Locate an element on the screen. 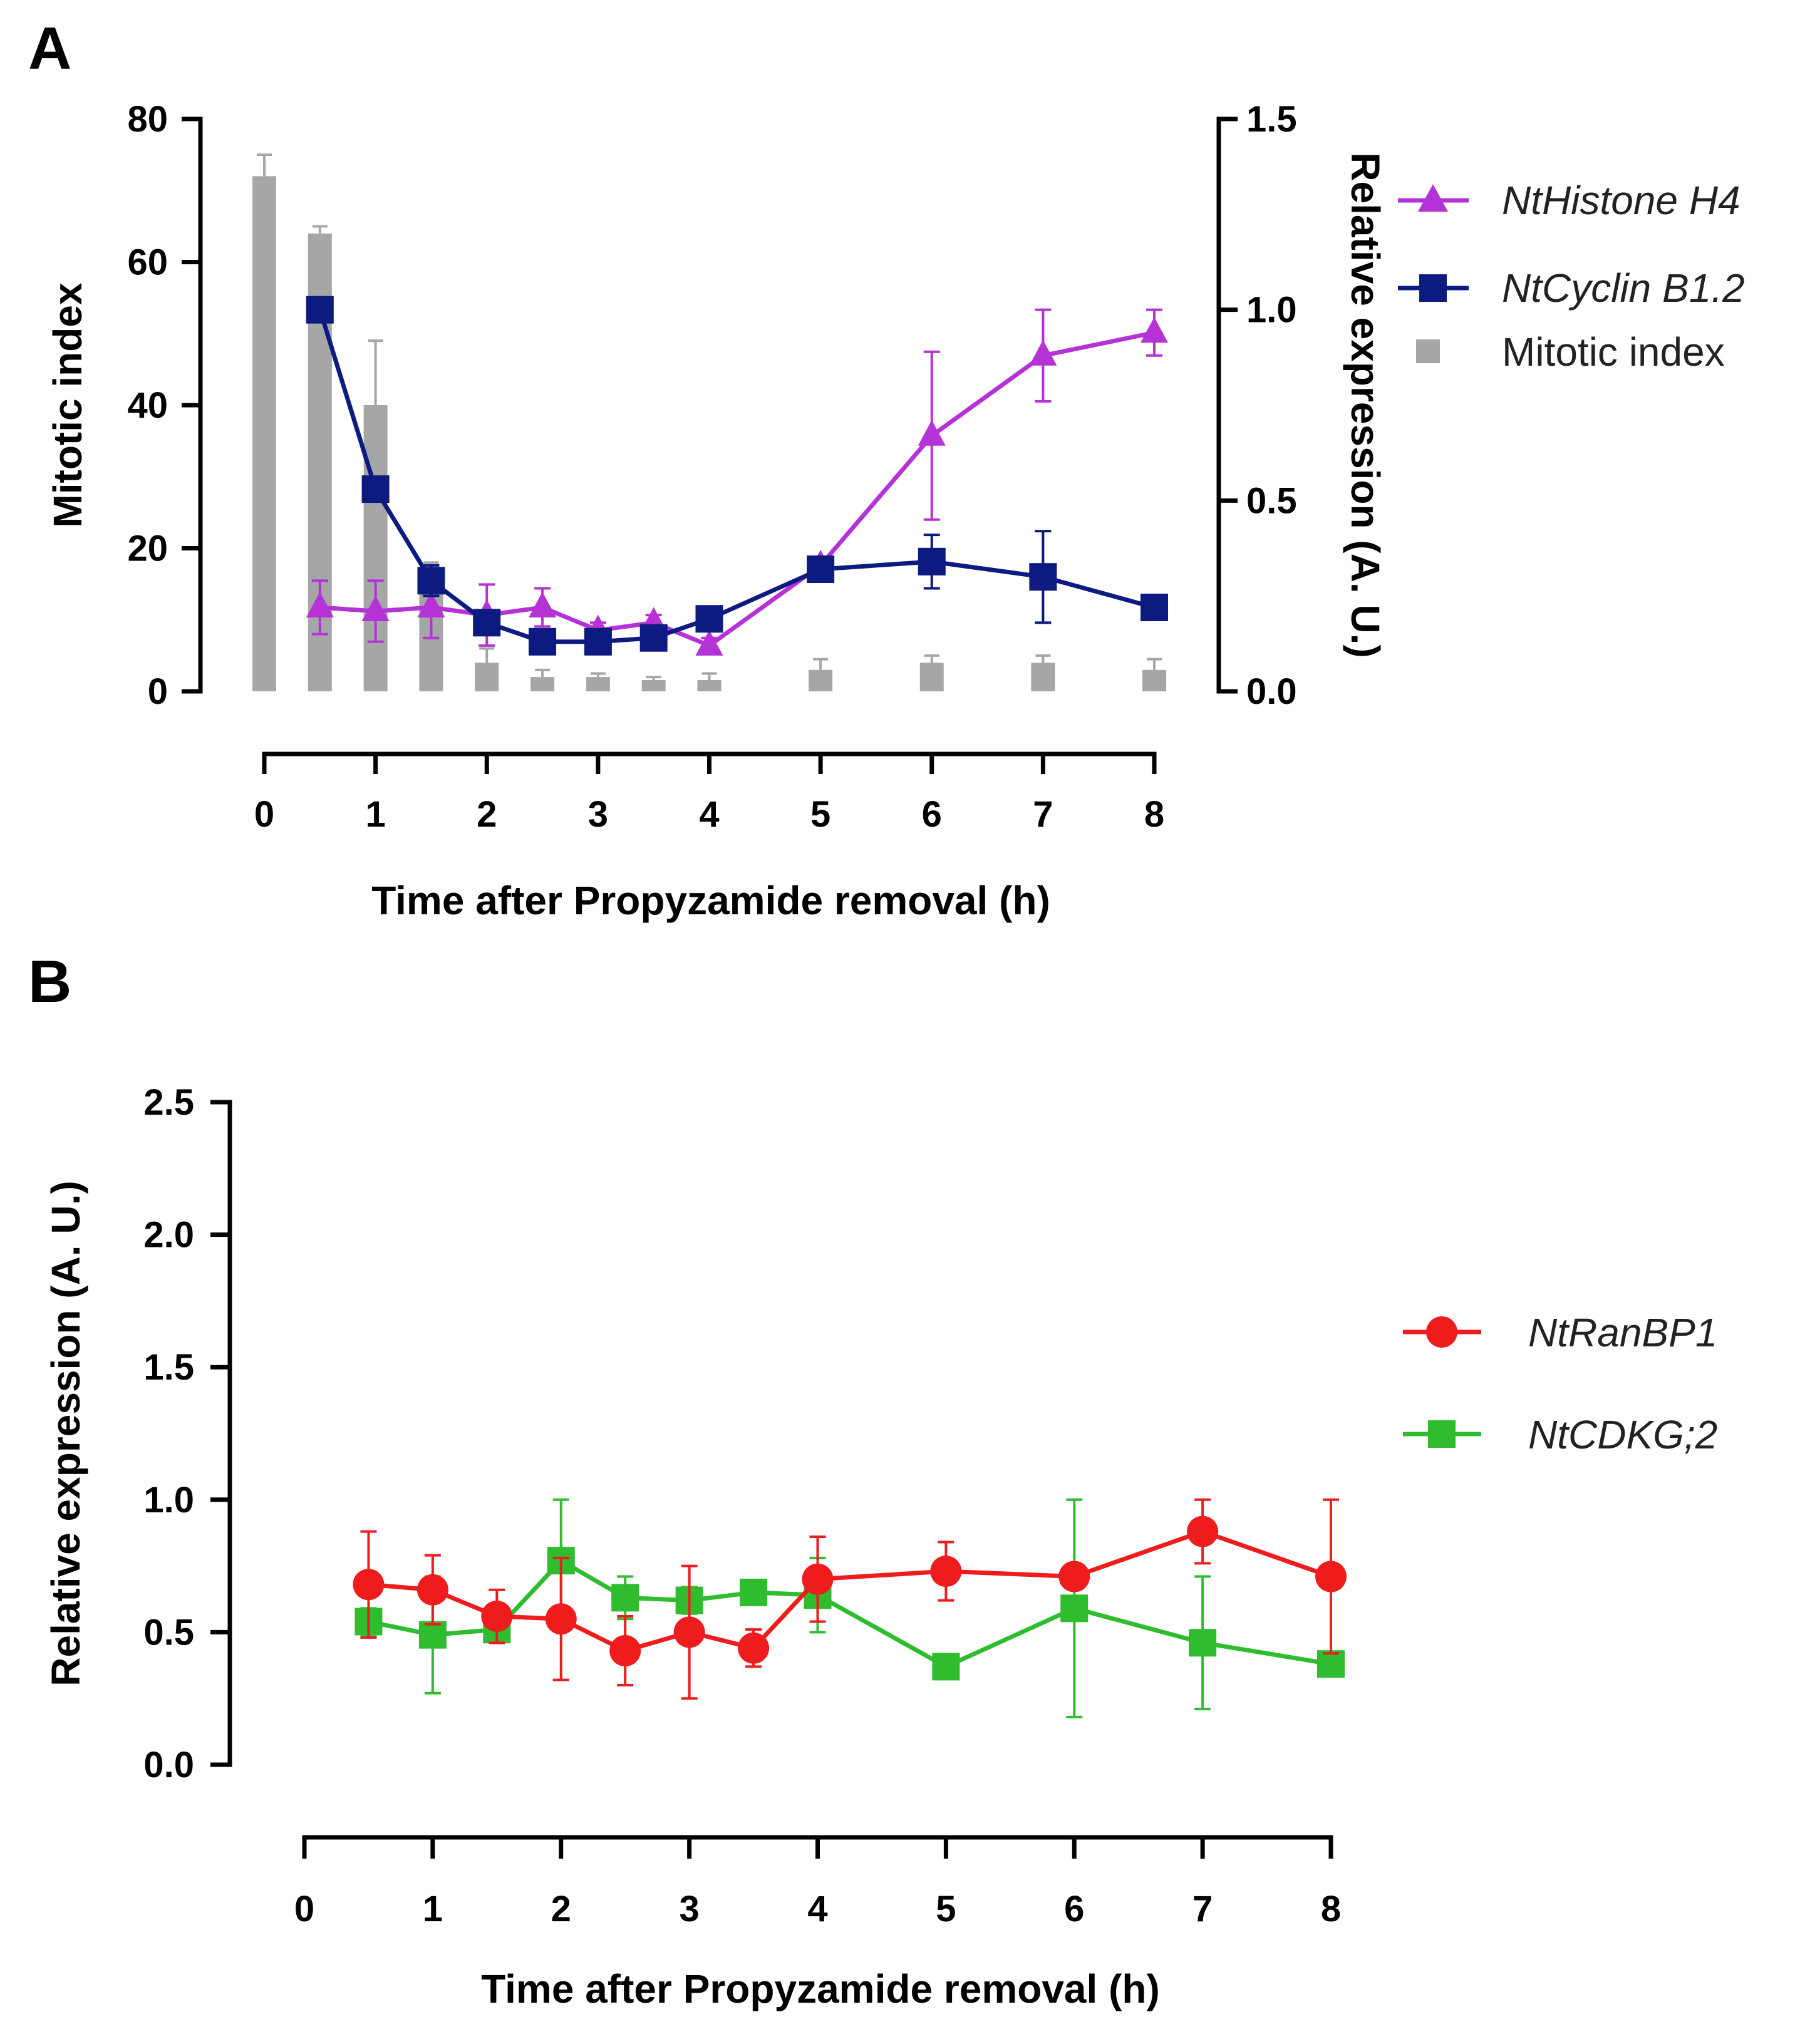  panel-b-y-tick-label: 2.0 is located at coordinates (169, 1235).